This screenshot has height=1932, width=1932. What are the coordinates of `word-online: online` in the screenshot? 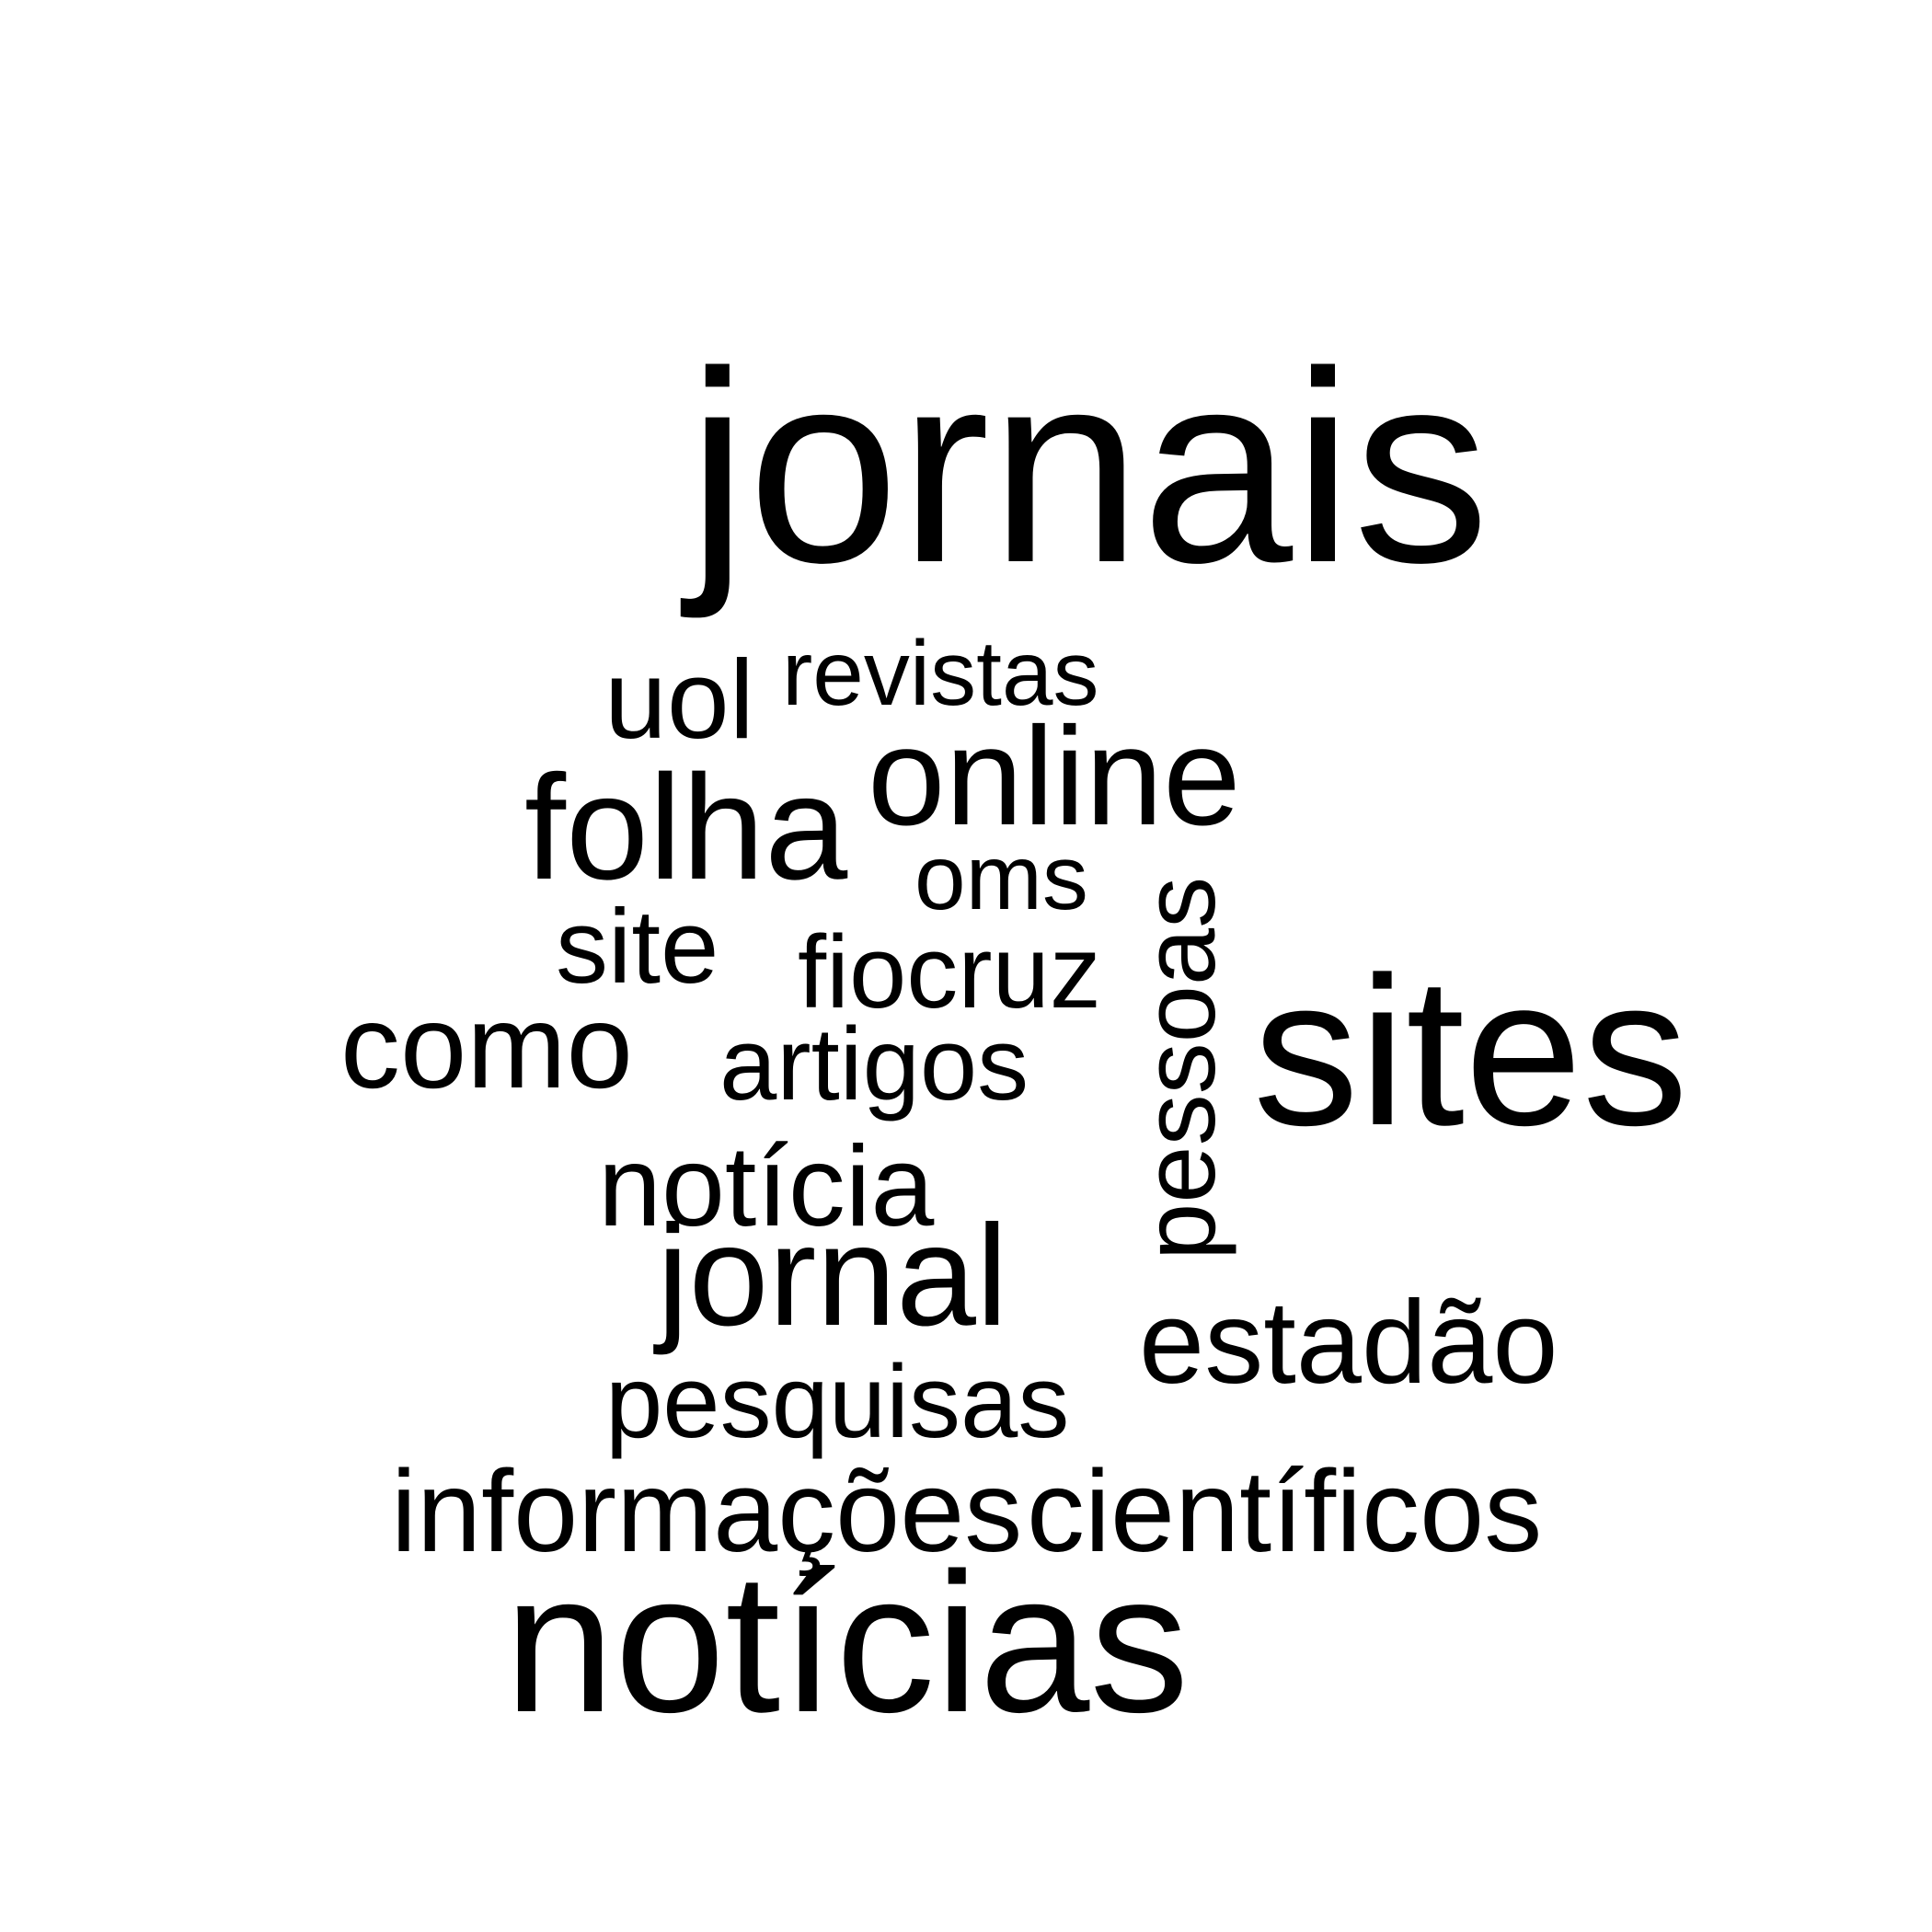 It's located at (1054, 776).